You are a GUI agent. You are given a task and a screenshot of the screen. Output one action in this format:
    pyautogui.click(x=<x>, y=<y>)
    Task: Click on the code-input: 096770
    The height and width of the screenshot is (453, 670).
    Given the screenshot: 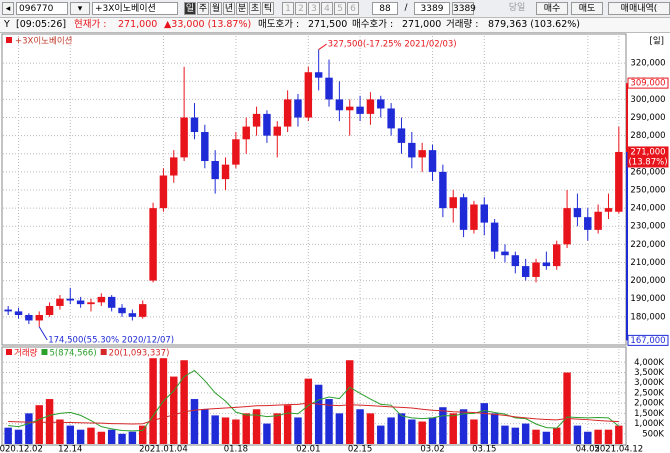 What is the action you would take?
    pyautogui.click(x=42, y=8)
    